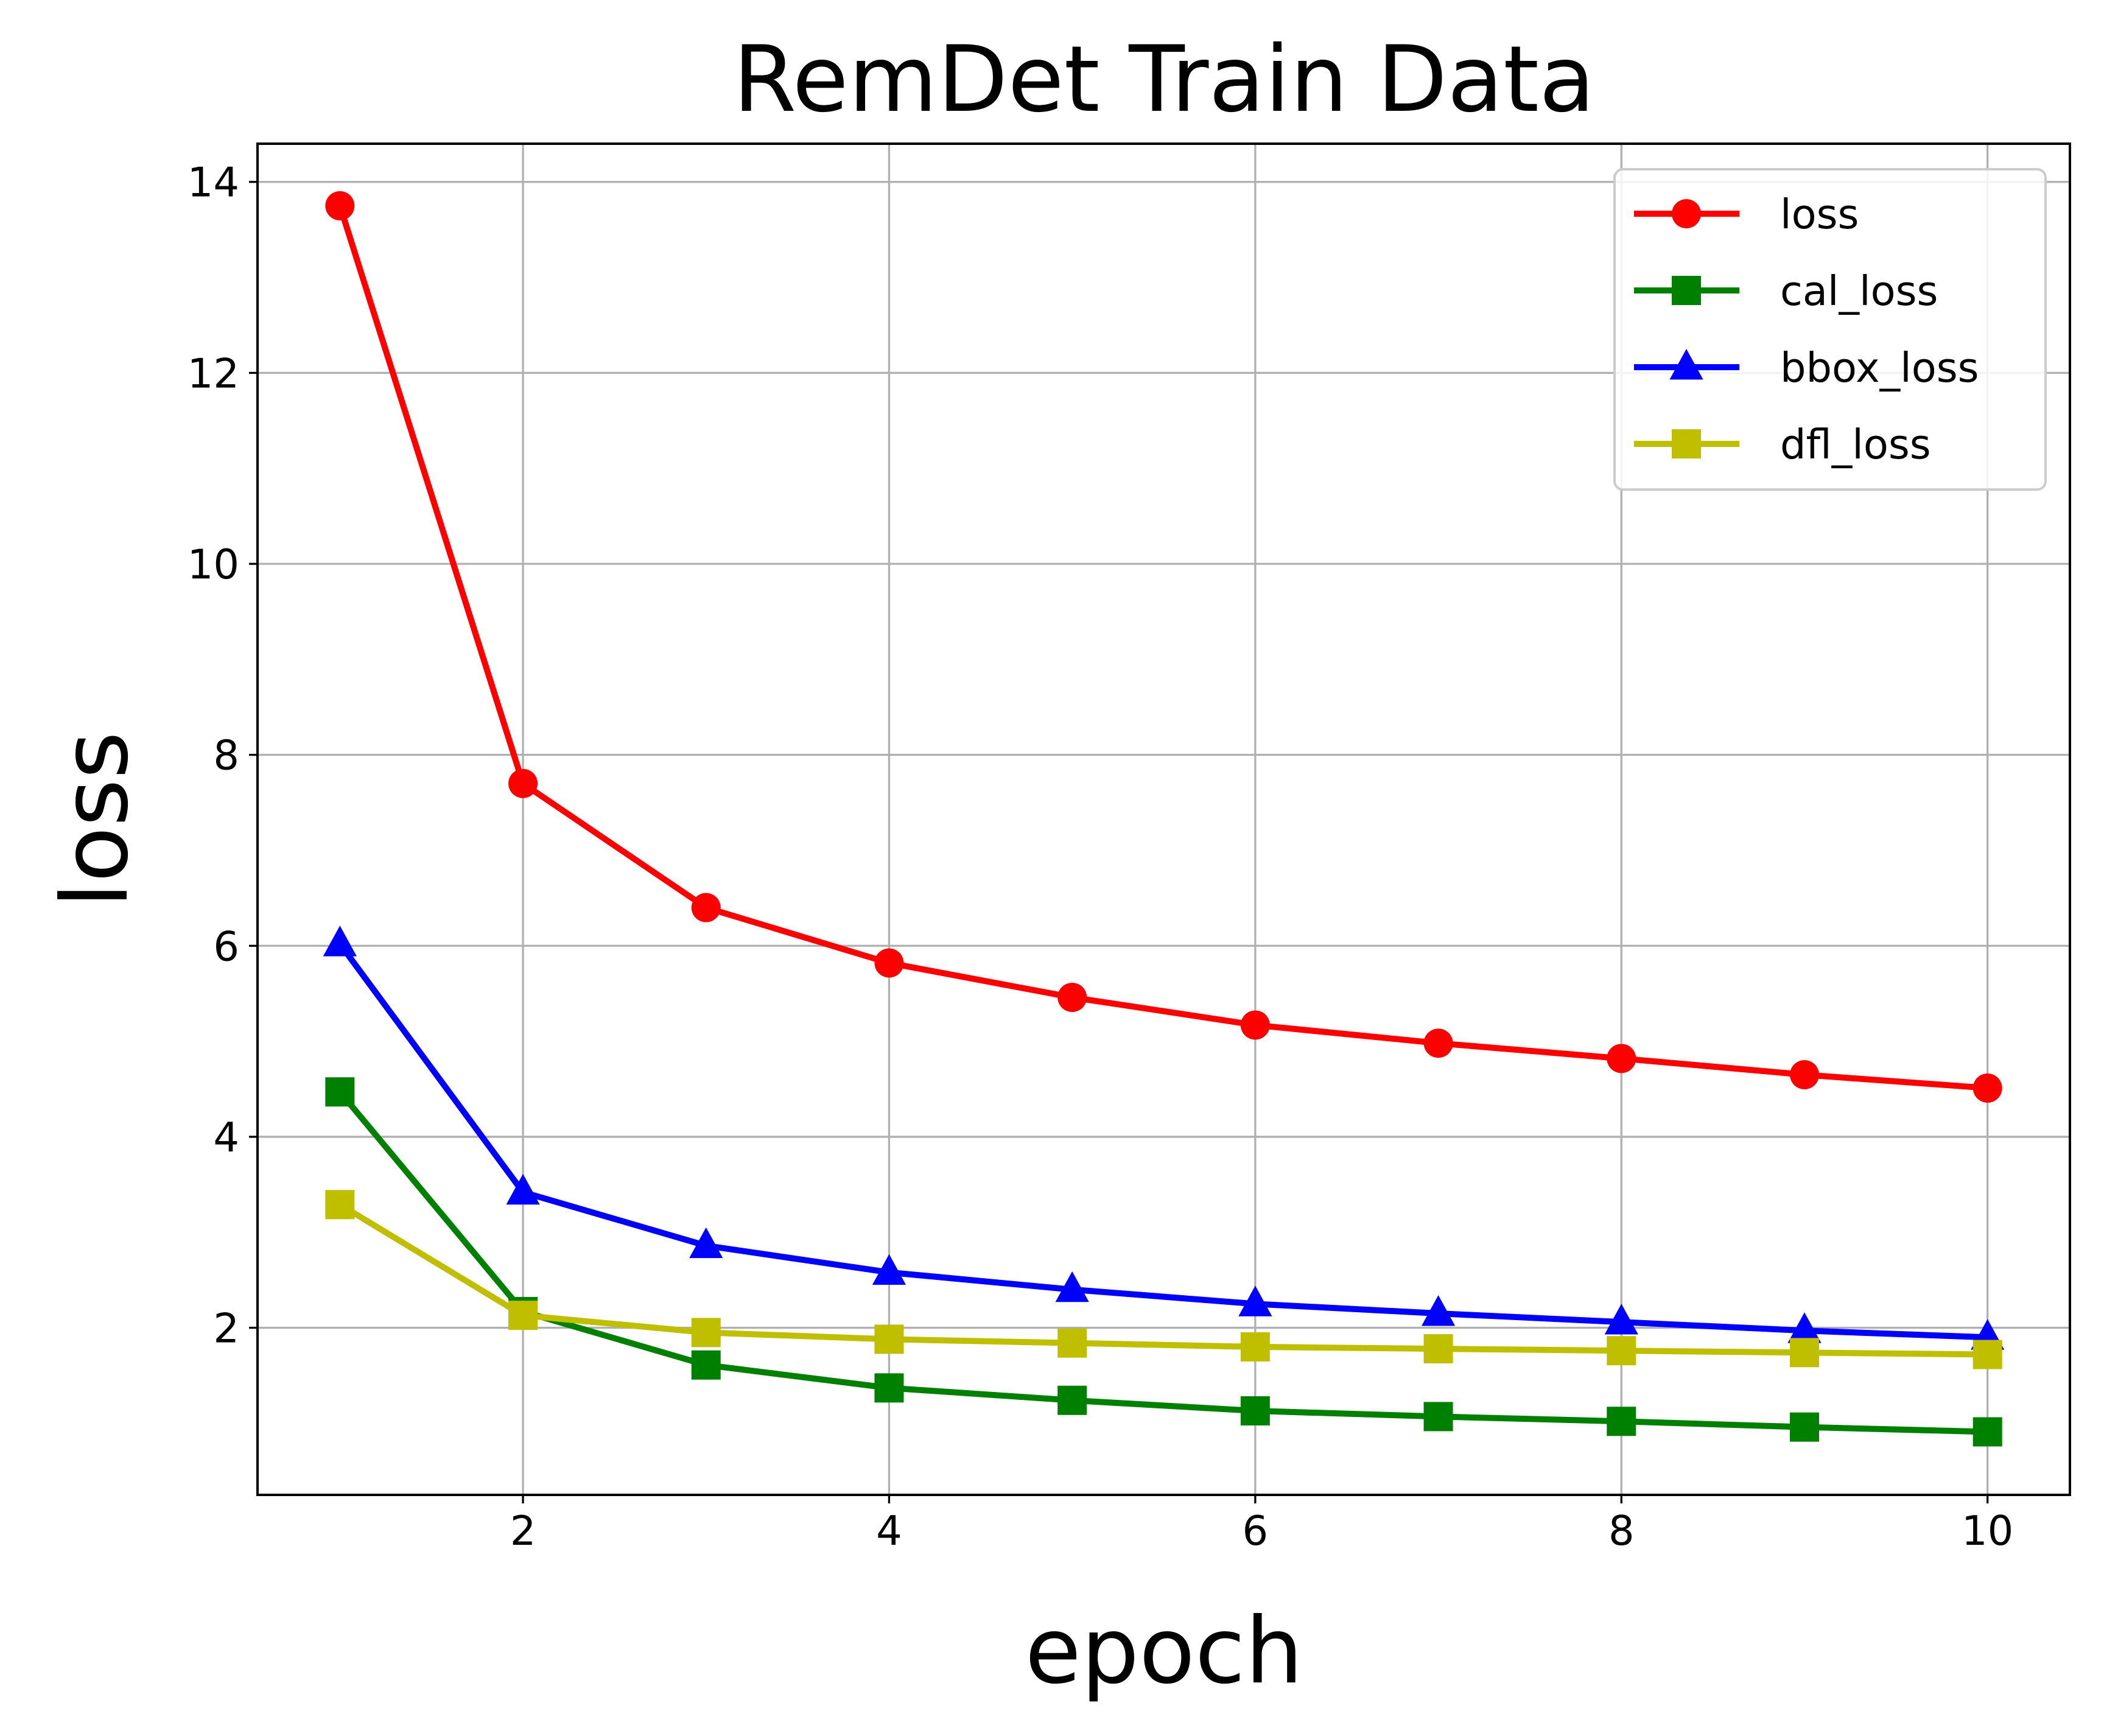  I want to click on legend-entry-cal_loss: cal_loss, so click(1786, 291).